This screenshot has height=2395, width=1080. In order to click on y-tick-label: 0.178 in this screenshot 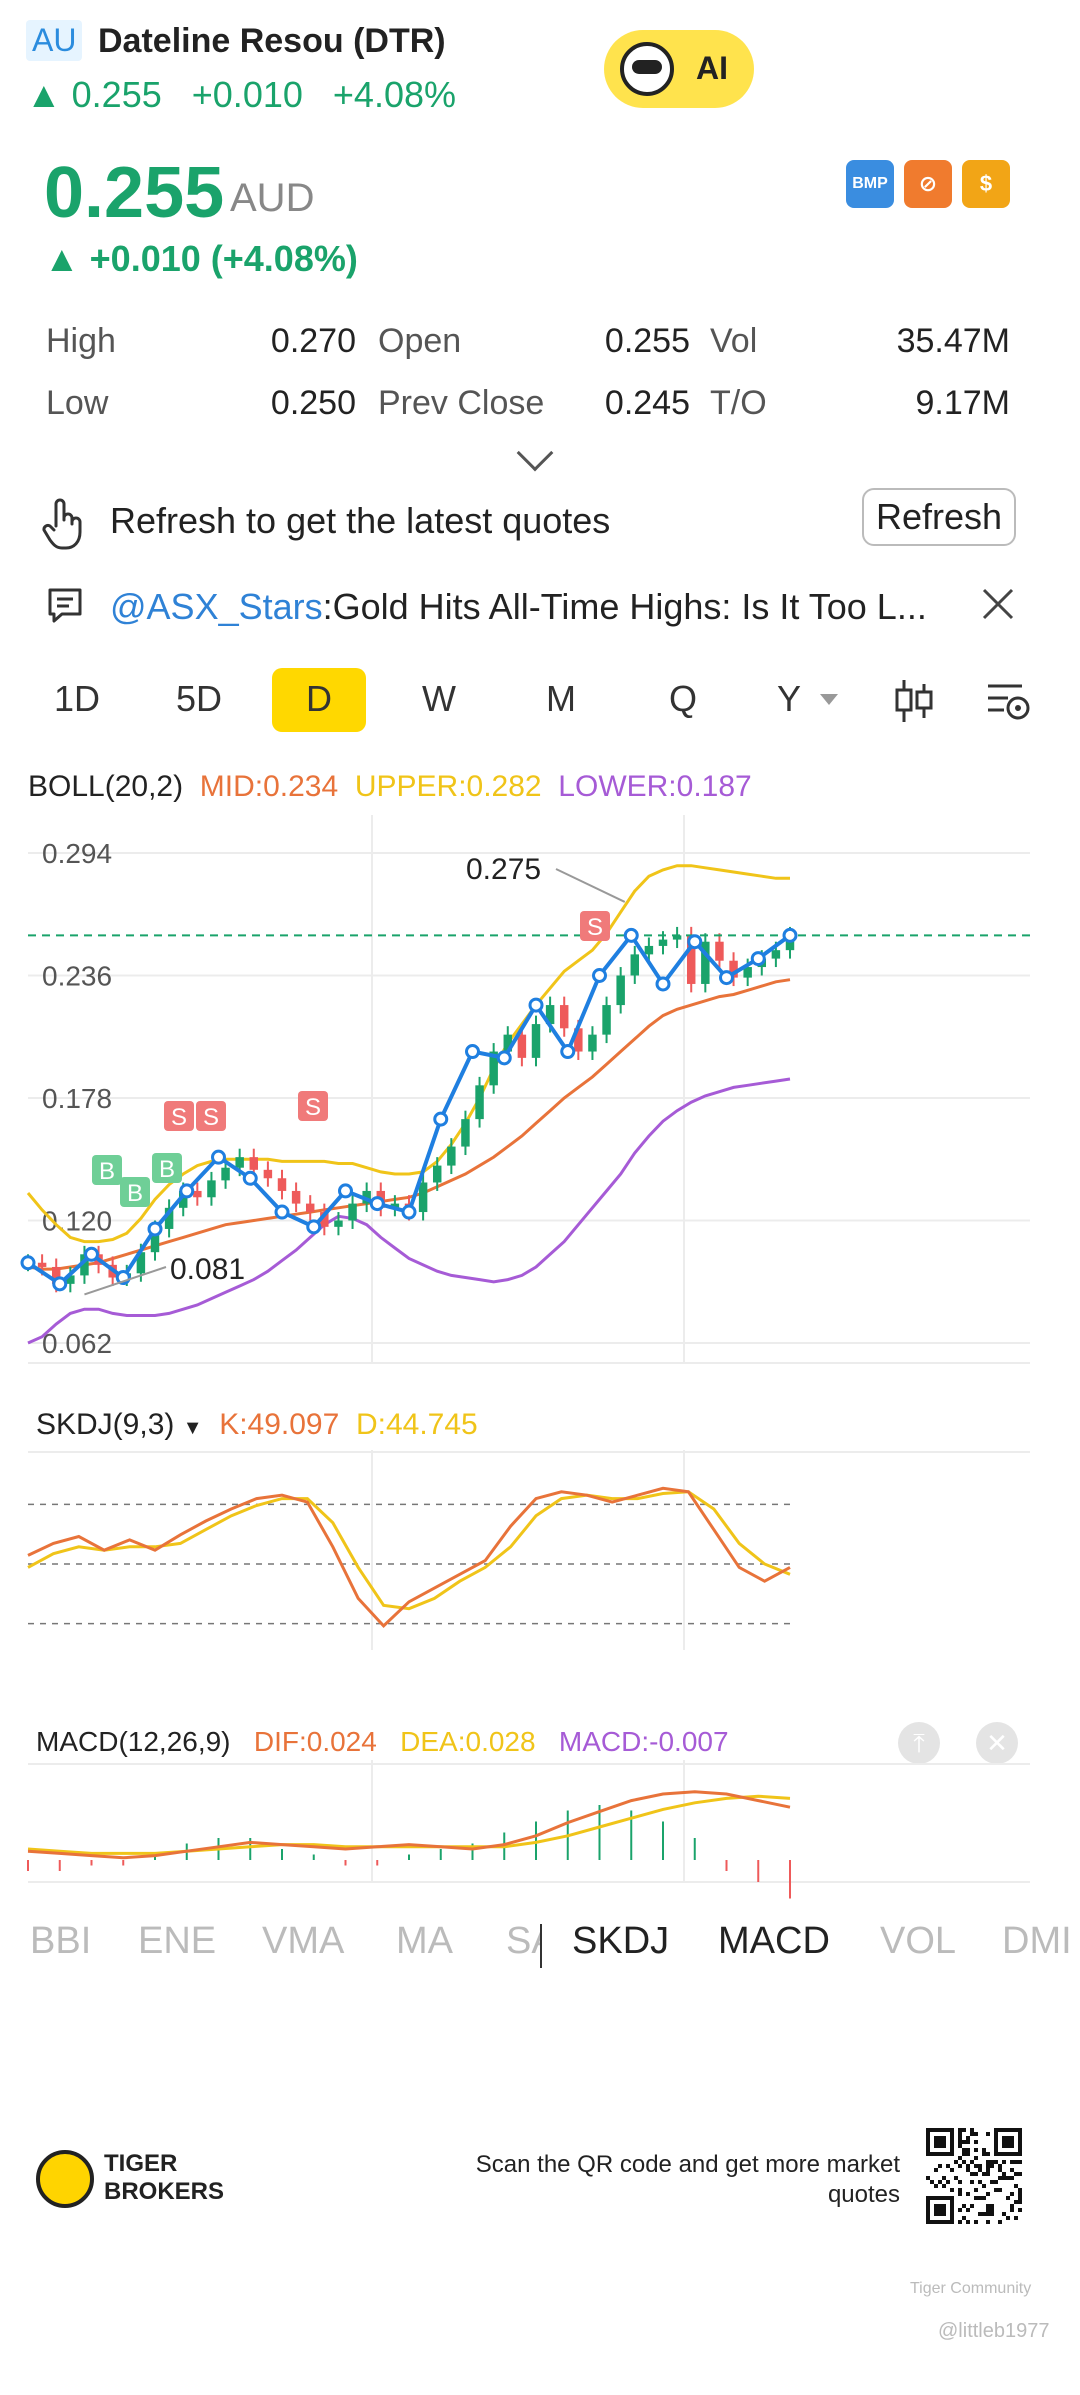, I will do `click(77, 1098)`.